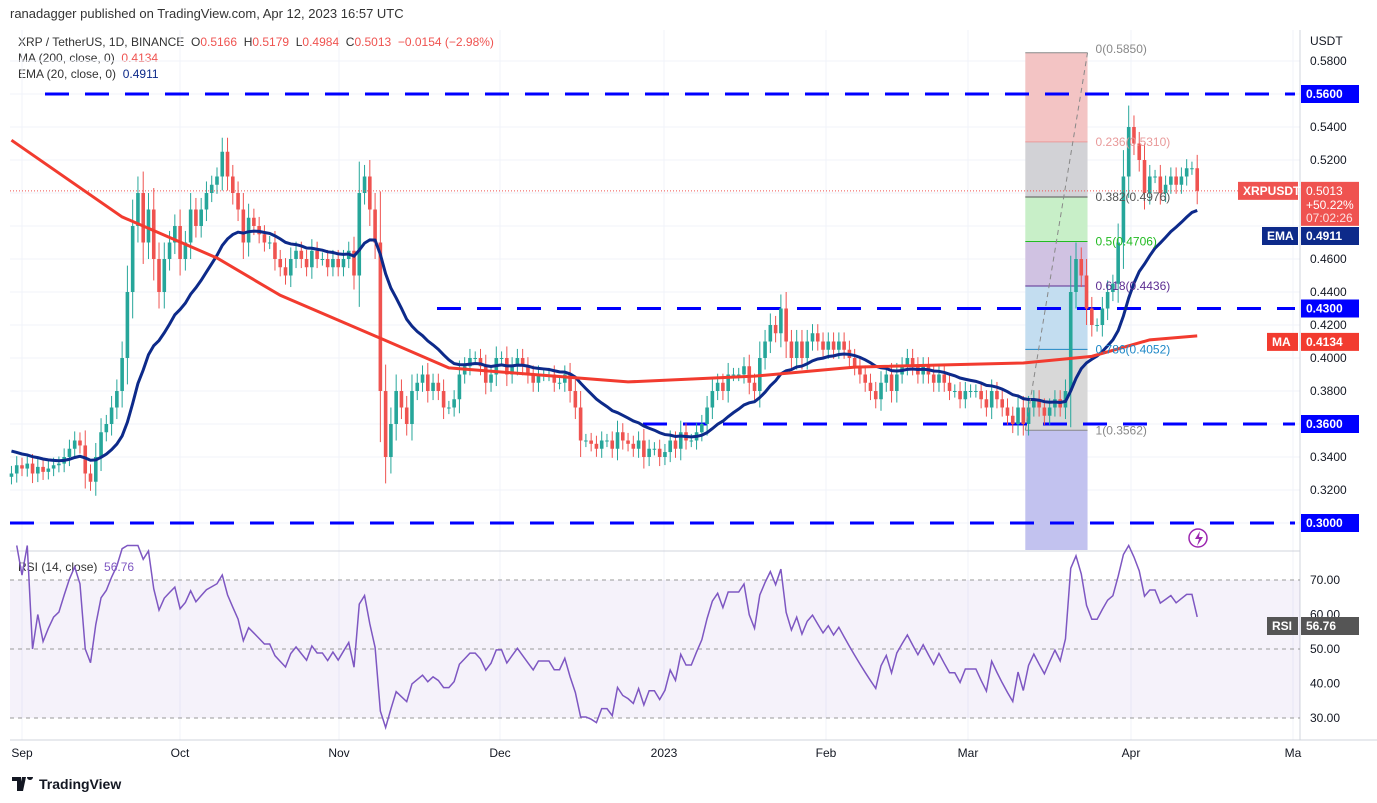 The image size is (1377, 803). I want to click on level-price-tag: 0.5600, so click(1324, 94).